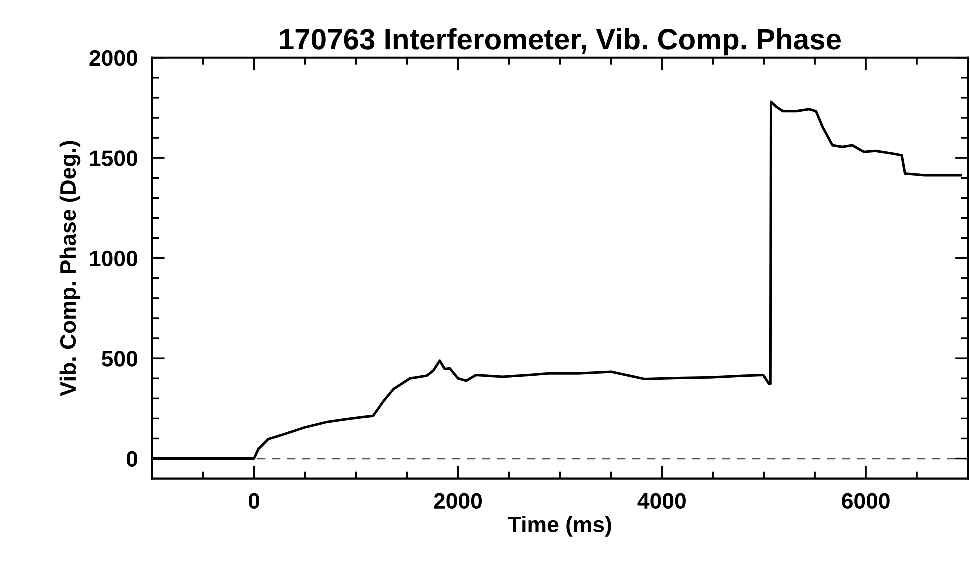 Image resolution: width=970 pixels, height=562 pixels. Describe the element at coordinates (458, 501) in the screenshot. I see `x-tick-label: 2000` at that location.